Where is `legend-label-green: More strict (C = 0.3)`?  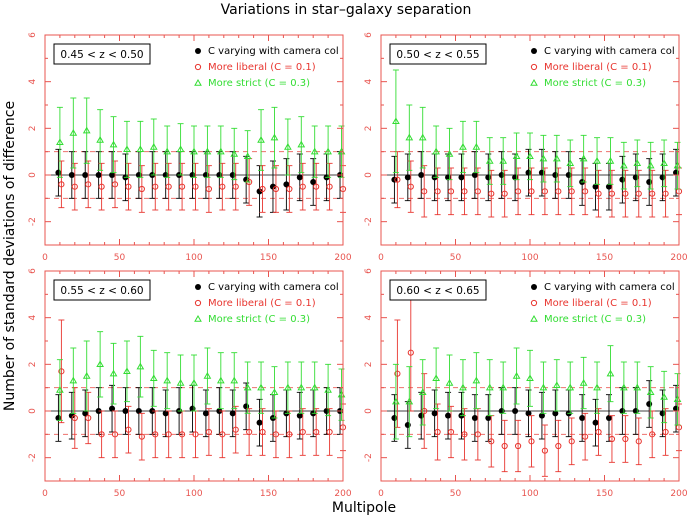
legend-label-green: More strict (C = 0.3) is located at coordinates (259, 83).